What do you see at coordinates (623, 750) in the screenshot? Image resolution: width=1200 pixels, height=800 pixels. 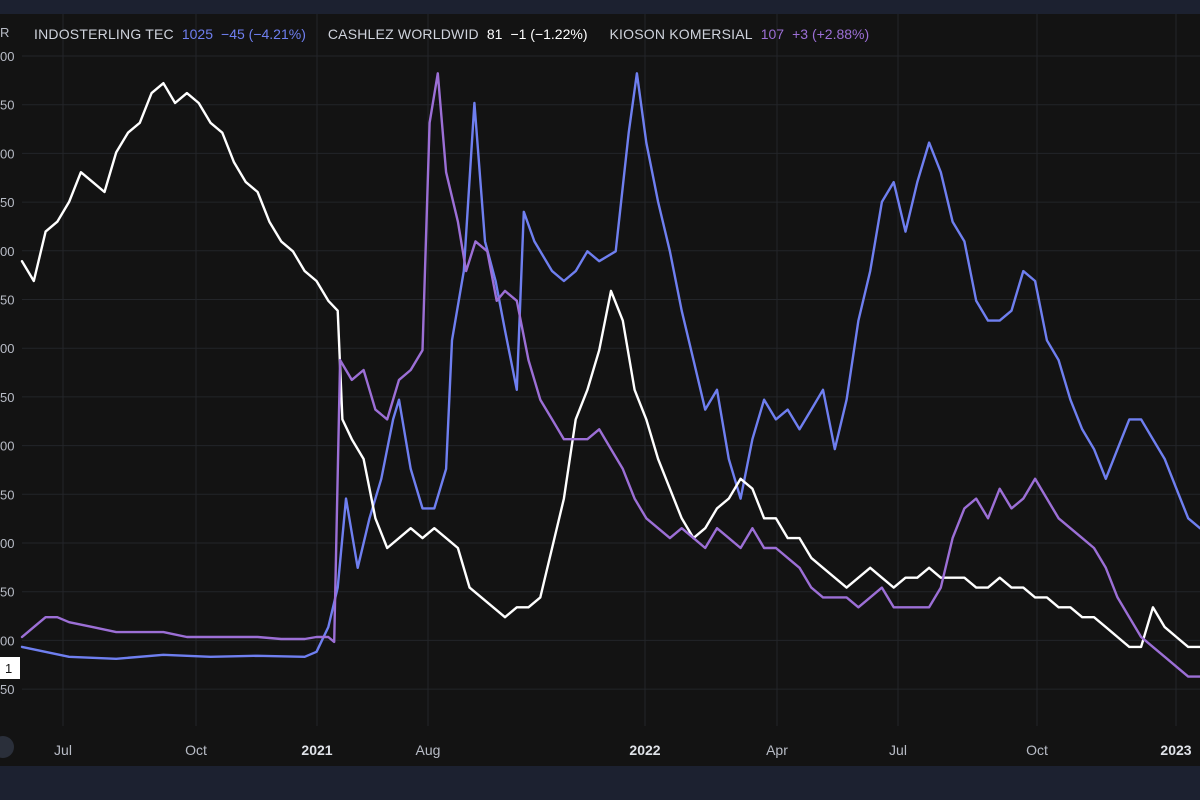 I see `x-axis: Jul Oct 2021 Aug 2022 Apr Jul Oct 2023` at bounding box center [623, 750].